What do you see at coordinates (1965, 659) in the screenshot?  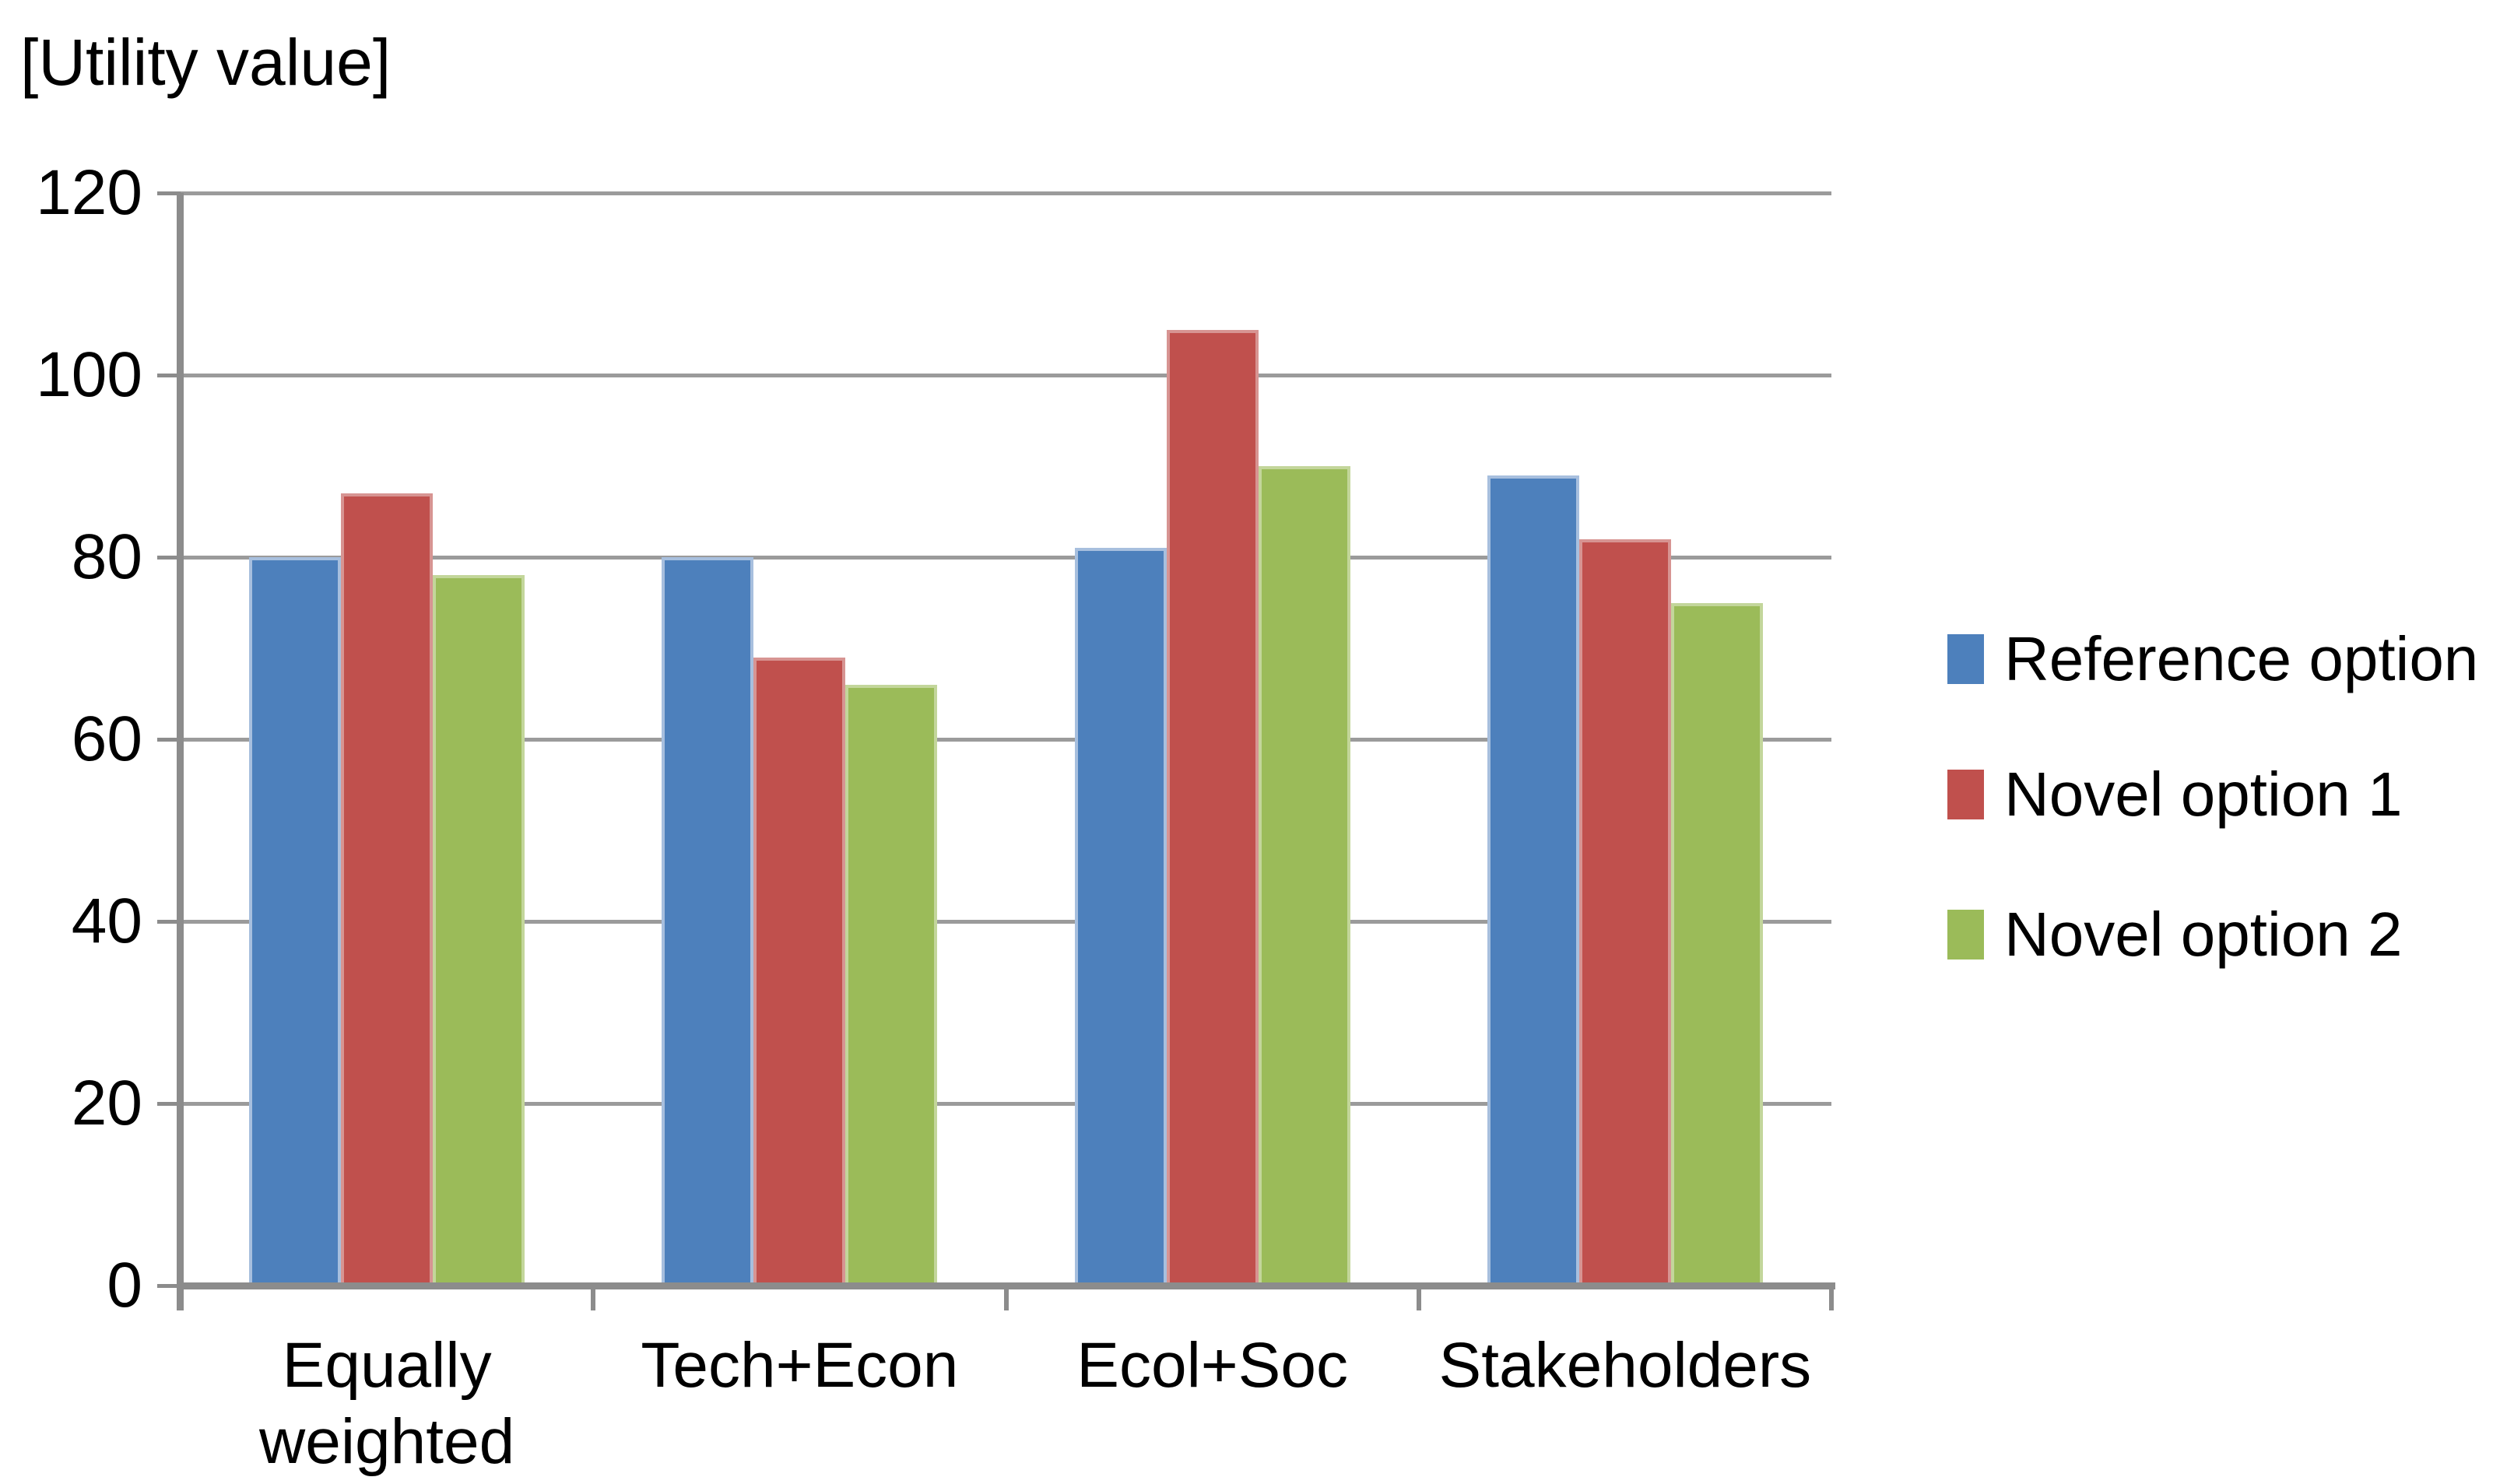 I see `legend-swatch-reference-option` at bounding box center [1965, 659].